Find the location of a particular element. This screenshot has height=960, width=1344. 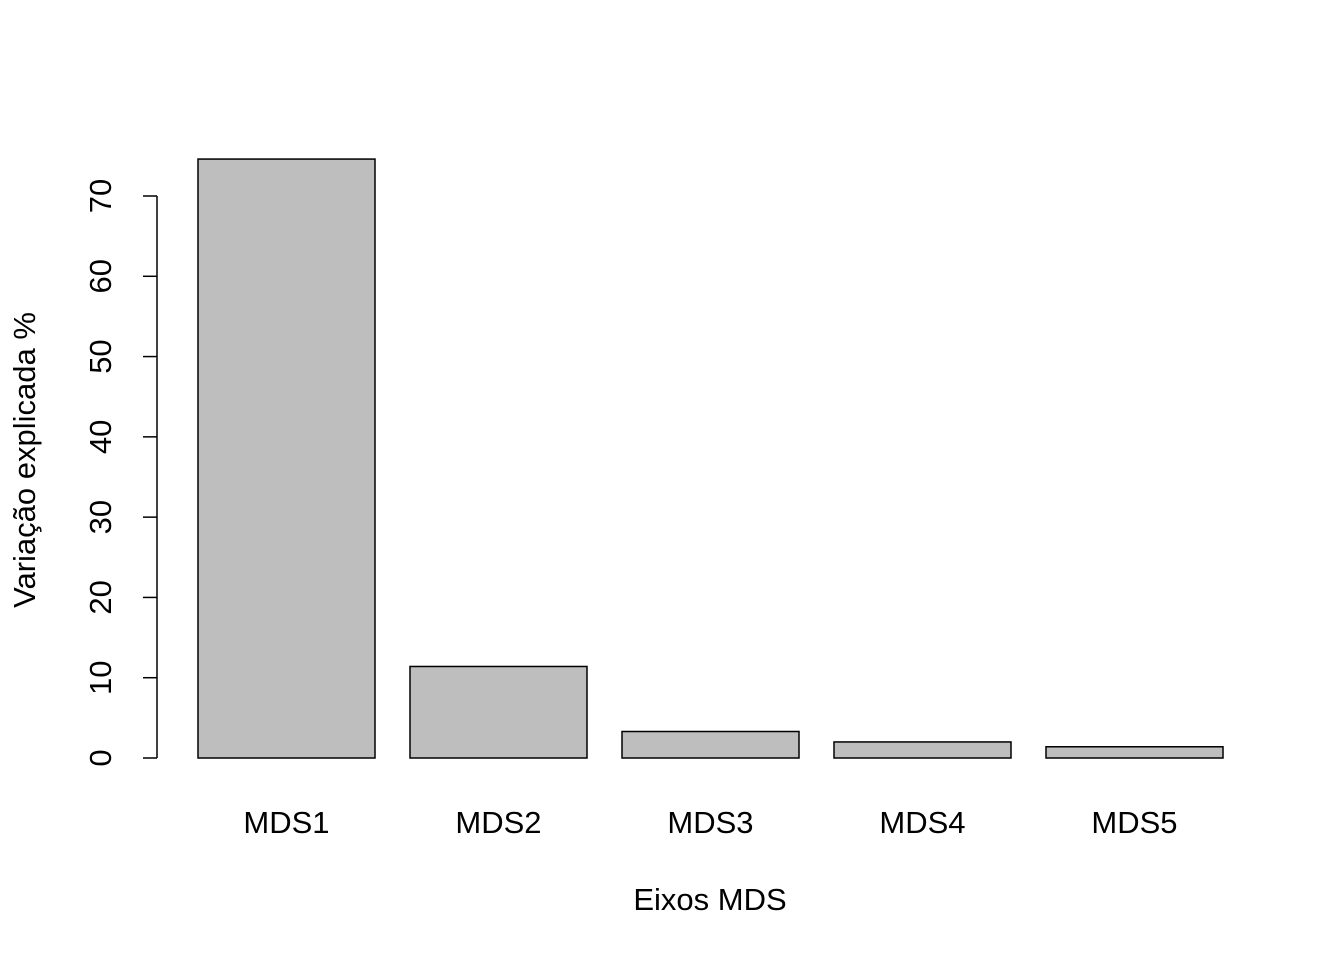

bar-mds1 is located at coordinates (286, 458).